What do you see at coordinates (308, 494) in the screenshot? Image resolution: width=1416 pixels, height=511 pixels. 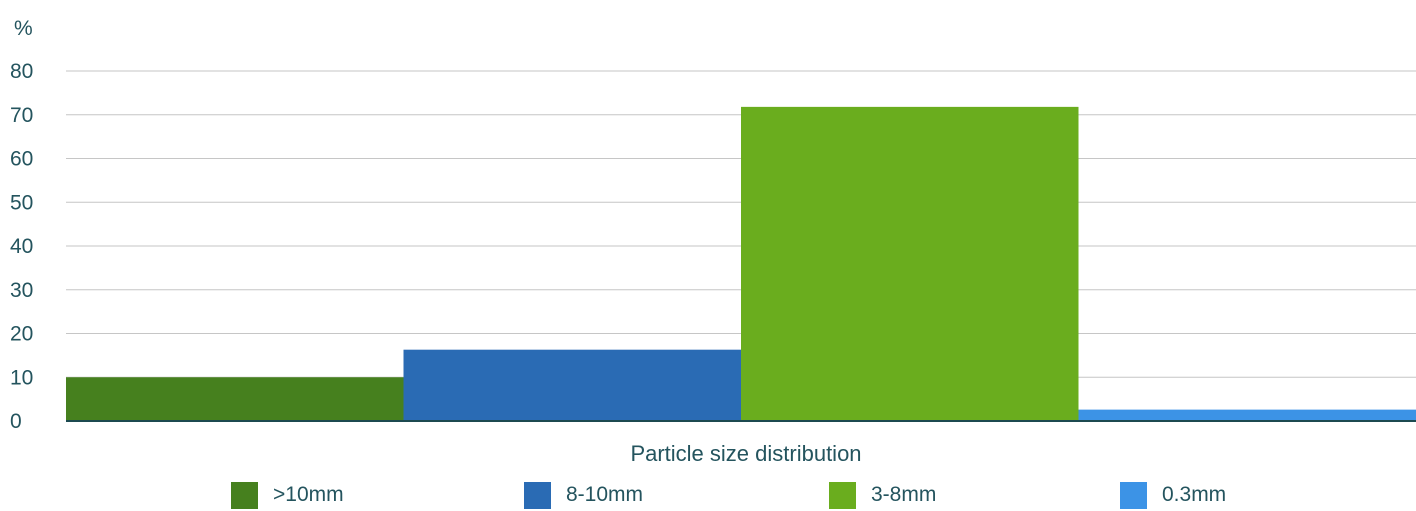 I see `legend-label: >10mm` at bounding box center [308, 494].